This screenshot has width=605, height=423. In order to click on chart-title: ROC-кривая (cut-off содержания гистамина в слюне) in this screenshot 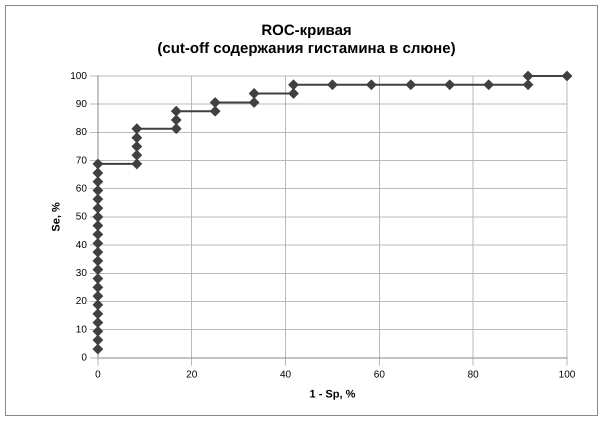, I will do `click(306, 40)`.